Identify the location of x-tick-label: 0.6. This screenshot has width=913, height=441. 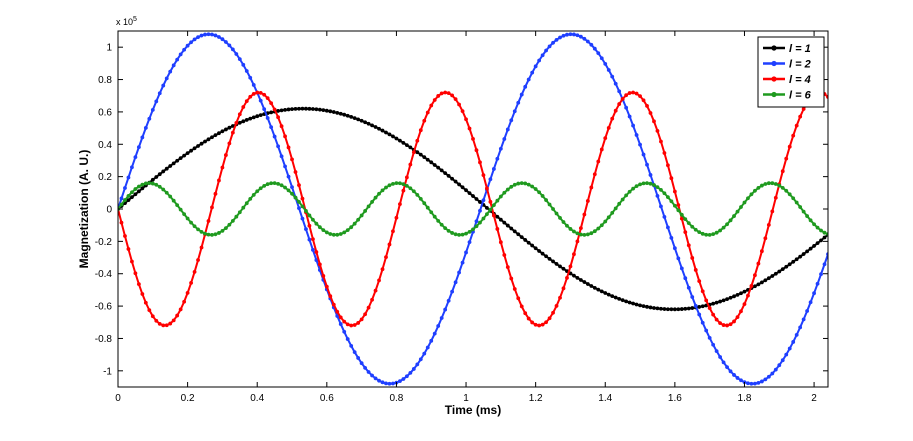
(327, 398).